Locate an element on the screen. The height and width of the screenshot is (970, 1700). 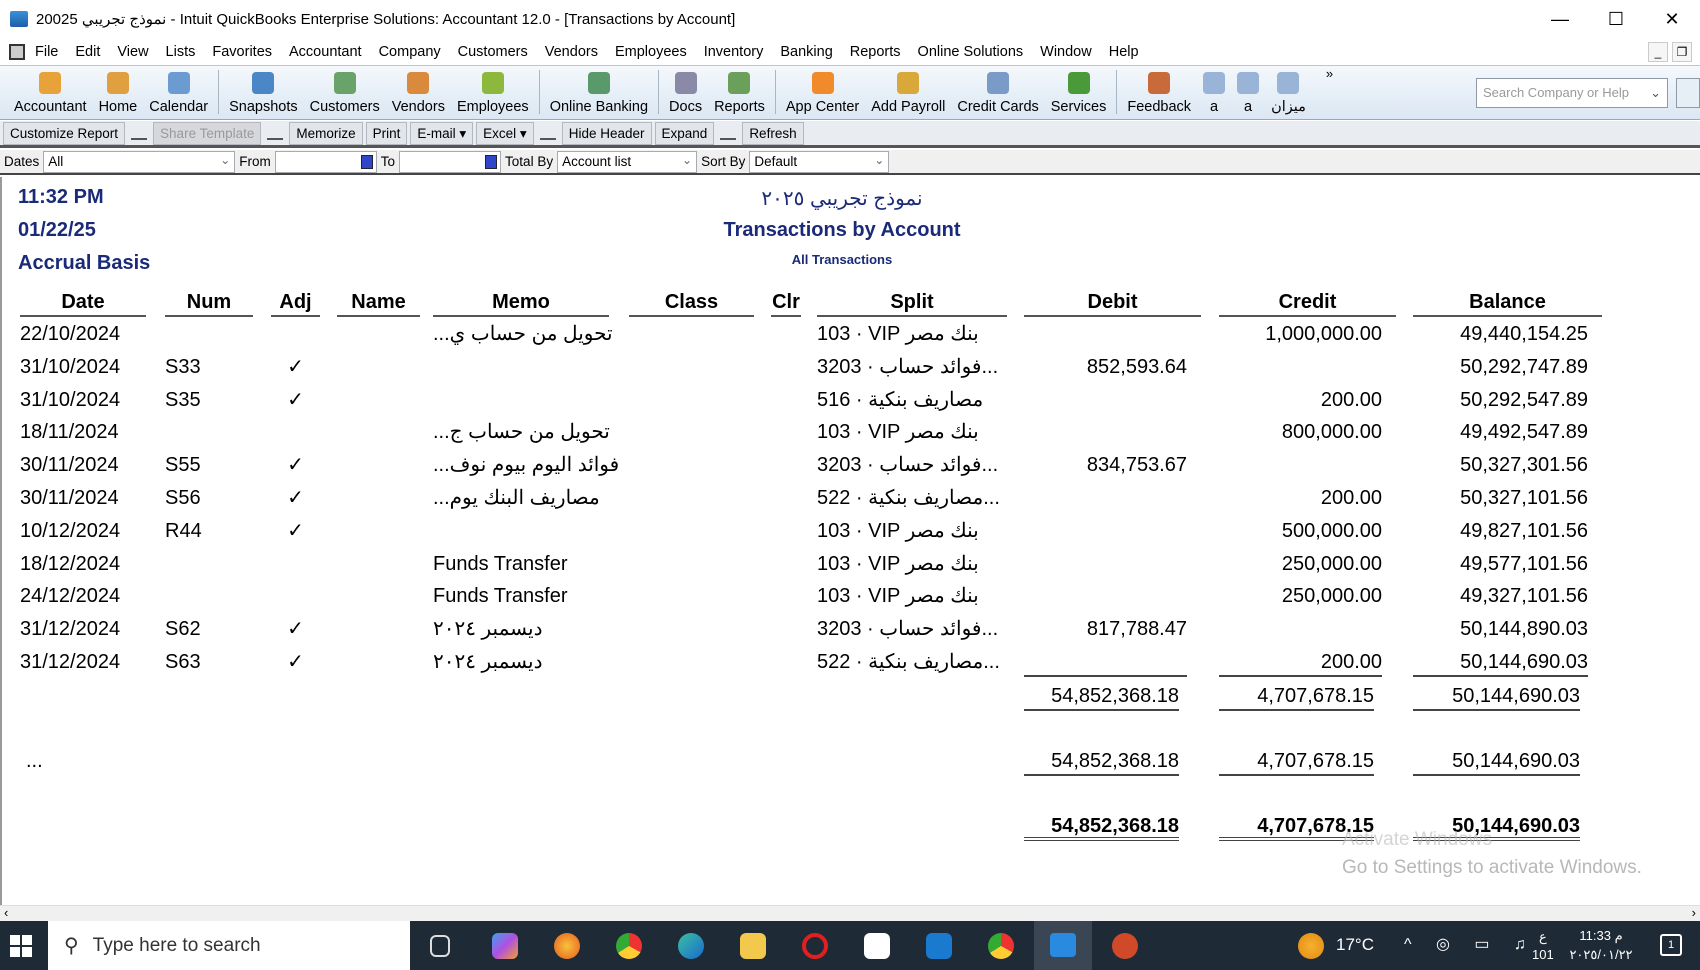
scroll-left-icon: ‹ is located at coordinates (6, 912).